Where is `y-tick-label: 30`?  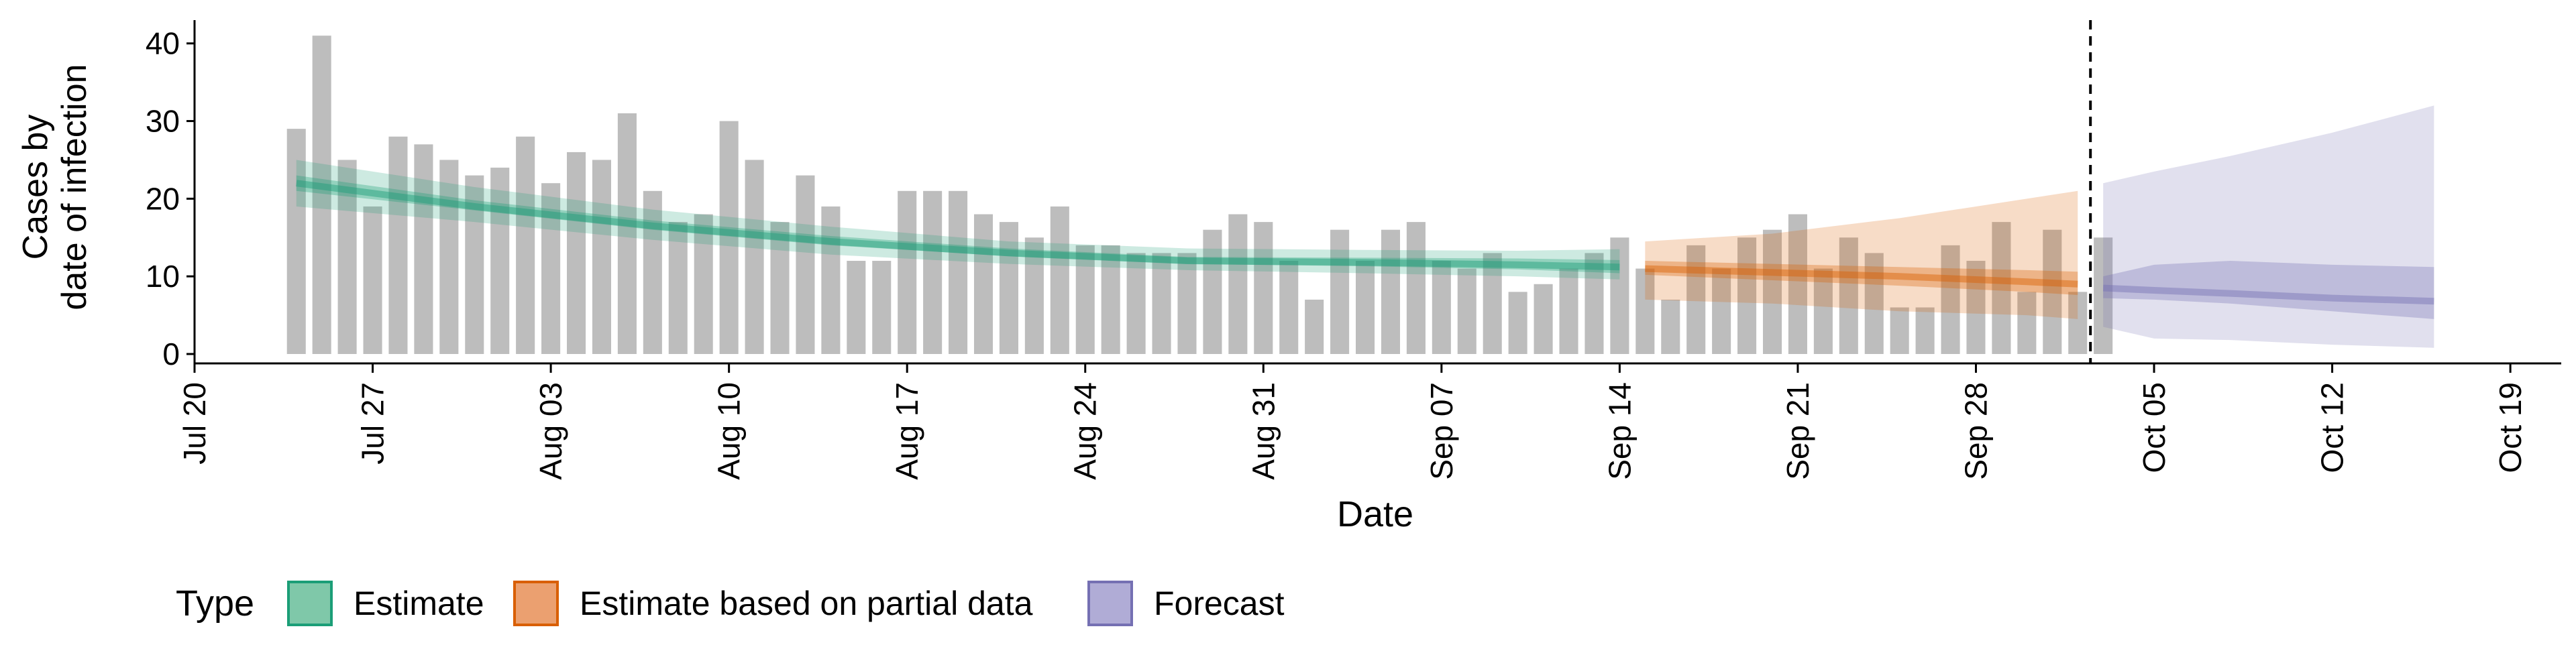
y-tick-label: 30 is located at coordinates (163, 121).